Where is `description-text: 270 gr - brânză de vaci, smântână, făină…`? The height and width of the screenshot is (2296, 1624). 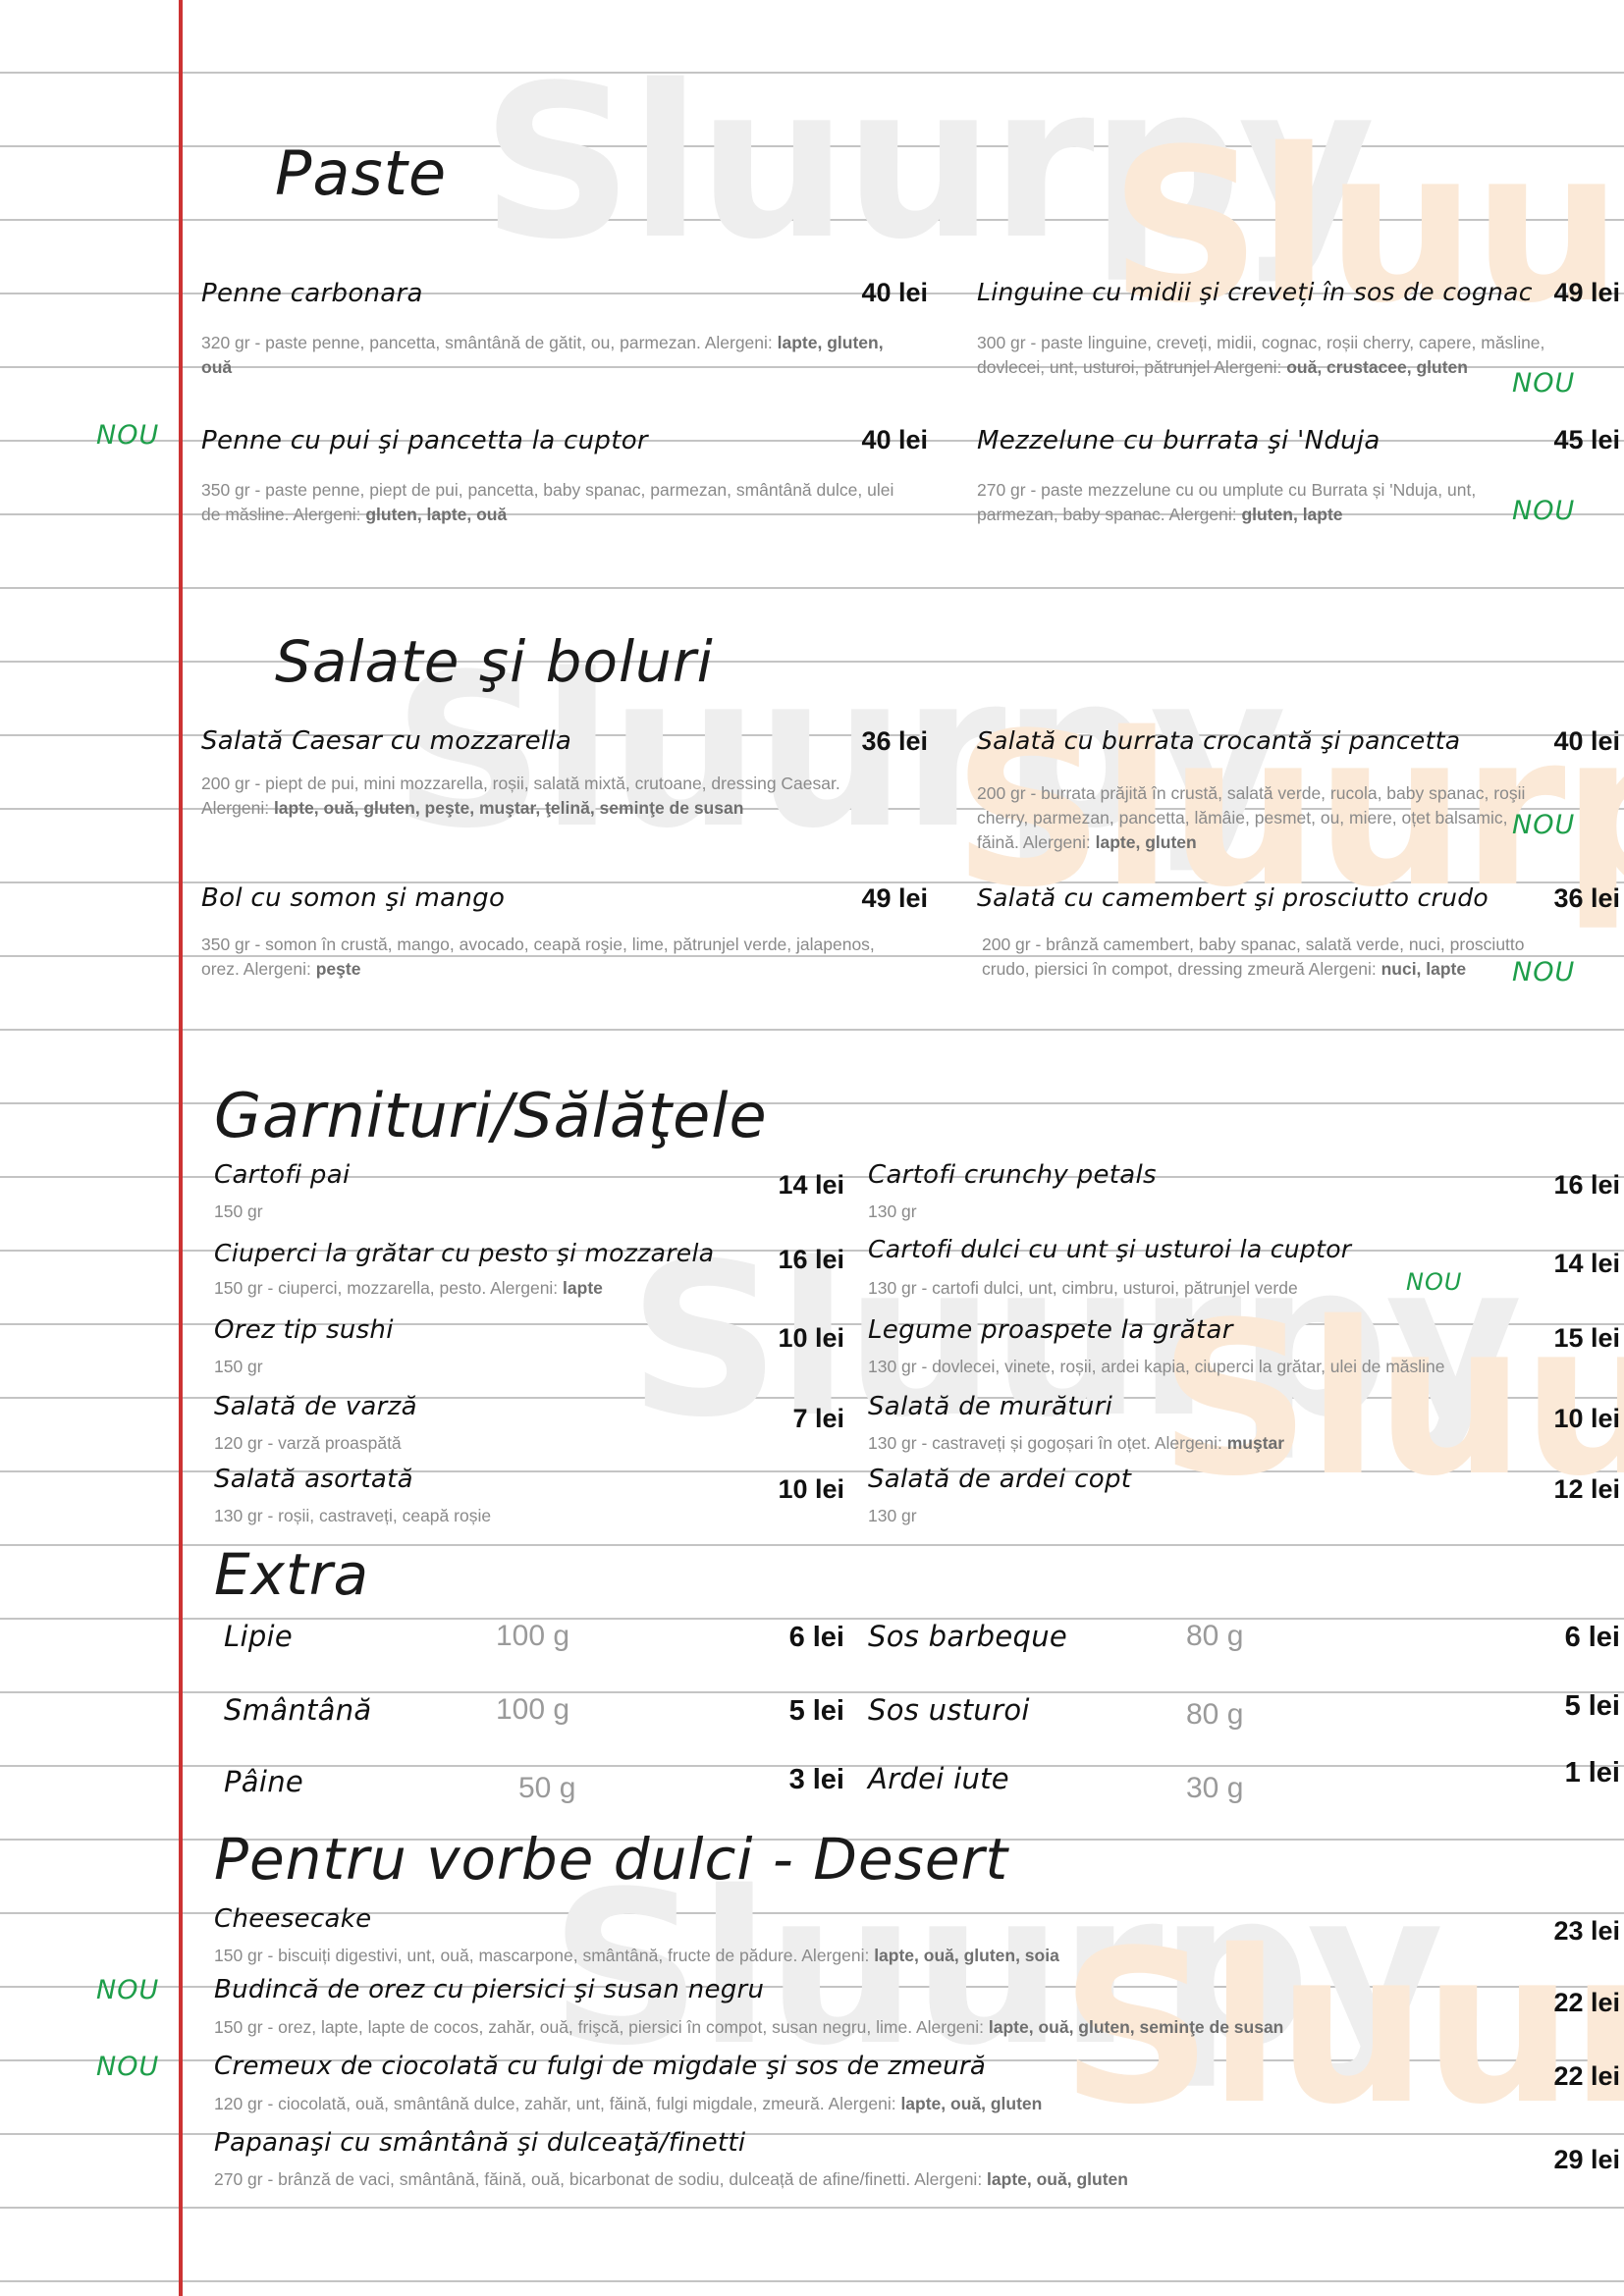 description-text: 270 gr - brânză de vaci, smântână, făină… is located at coordinates (601, 2179).